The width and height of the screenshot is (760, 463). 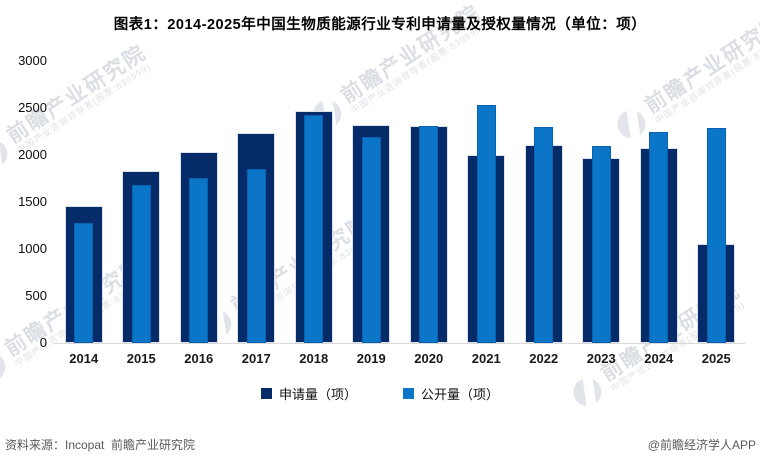 What do you see at coordinates (544, 358) in the screenshot?
I see `x-axis-label: 2022` at bounding box center [544, 358].